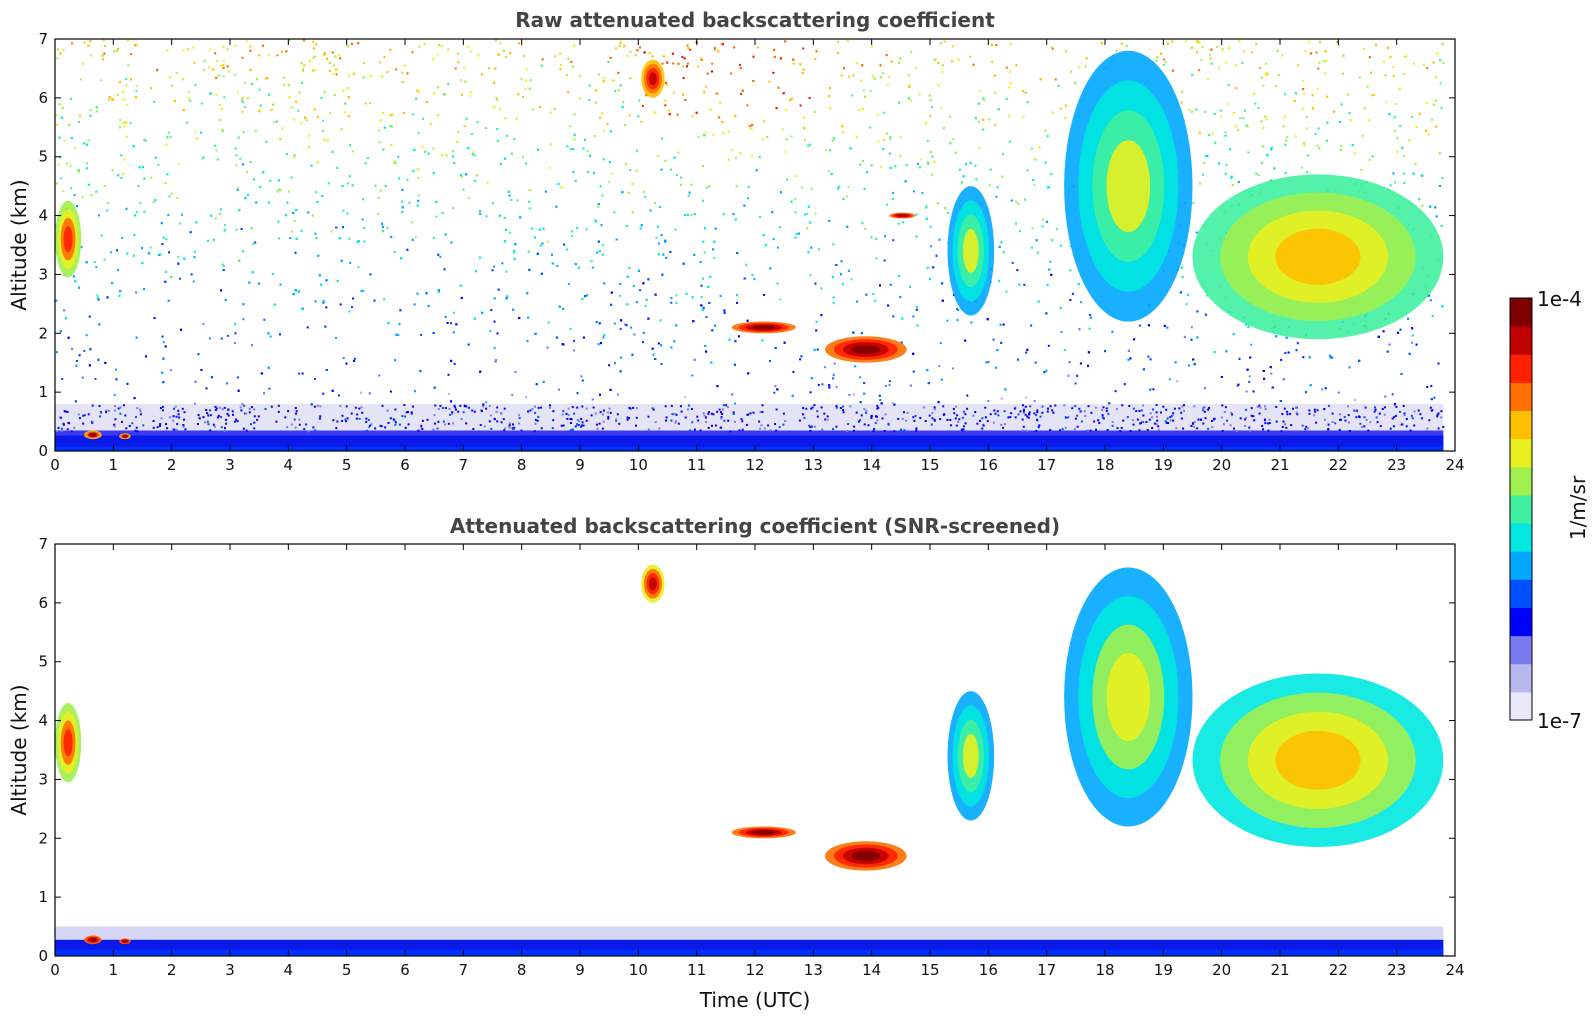 This screenshot has width=1595, height=1020. Describe the element at coordinates (902, 215) in the screenshot. I see `raw-feature-cloud-14-5h` at that location.